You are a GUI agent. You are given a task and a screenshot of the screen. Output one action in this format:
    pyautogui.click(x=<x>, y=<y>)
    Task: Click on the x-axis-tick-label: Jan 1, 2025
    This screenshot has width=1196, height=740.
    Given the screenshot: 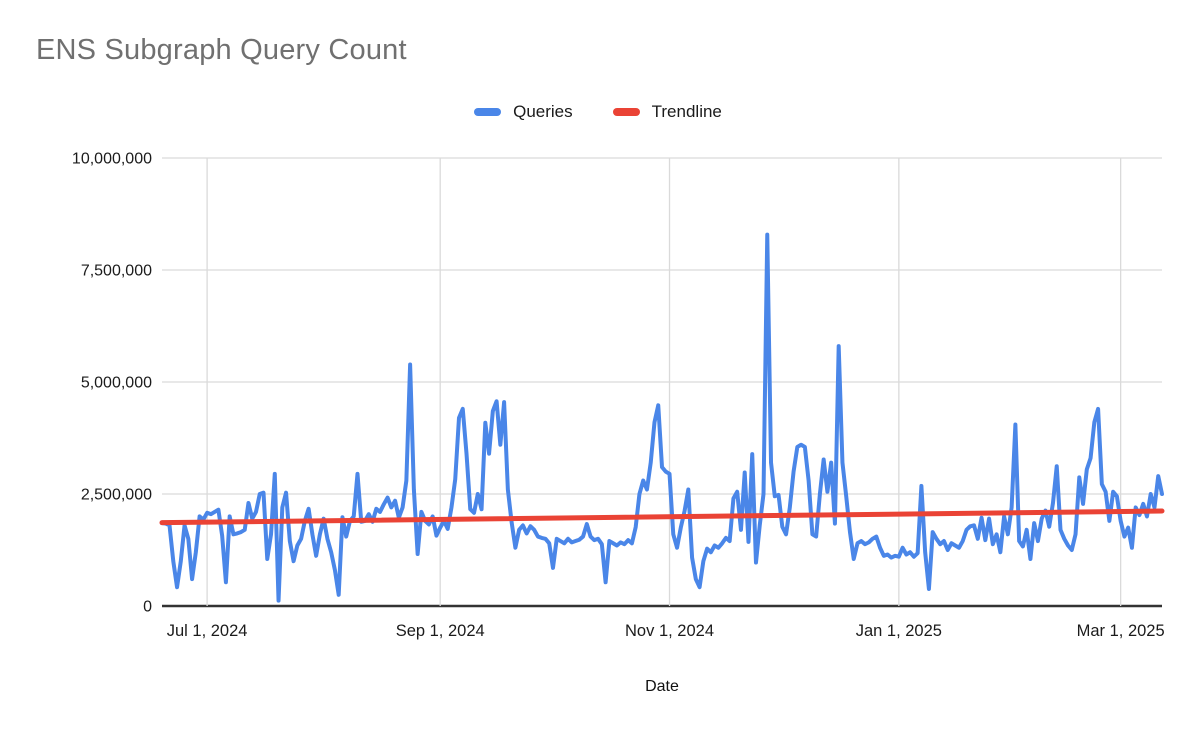 What is the action you would take?
    pyautogui.click(x=899, y=631)
    